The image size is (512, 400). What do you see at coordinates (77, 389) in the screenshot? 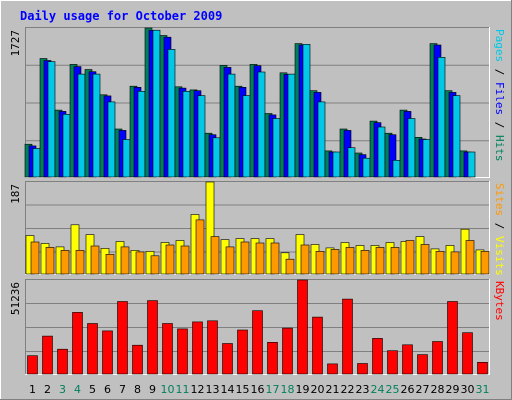
I see `x-tick-label: 4` at bounding box center [77, 389].